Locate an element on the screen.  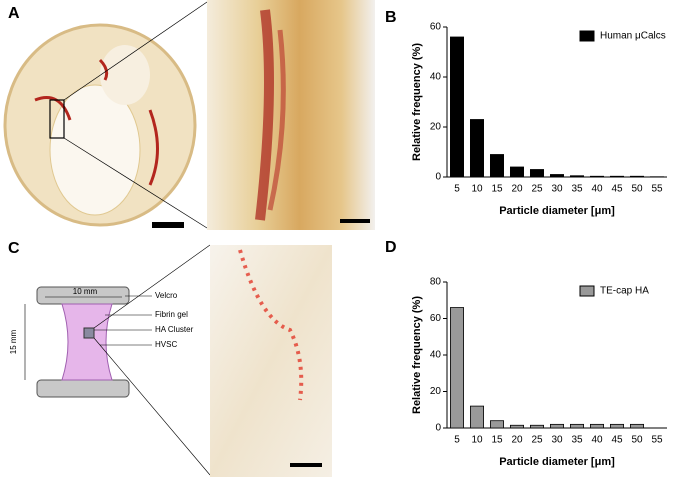
diagram-label: 10 mm is located at coordinates (85, 291).